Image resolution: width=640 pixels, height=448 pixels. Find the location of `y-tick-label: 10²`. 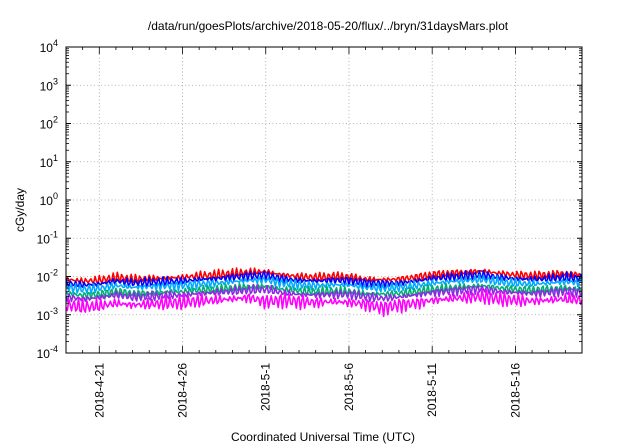

y-tick-label: 10² is located at coordinates (49, 123).